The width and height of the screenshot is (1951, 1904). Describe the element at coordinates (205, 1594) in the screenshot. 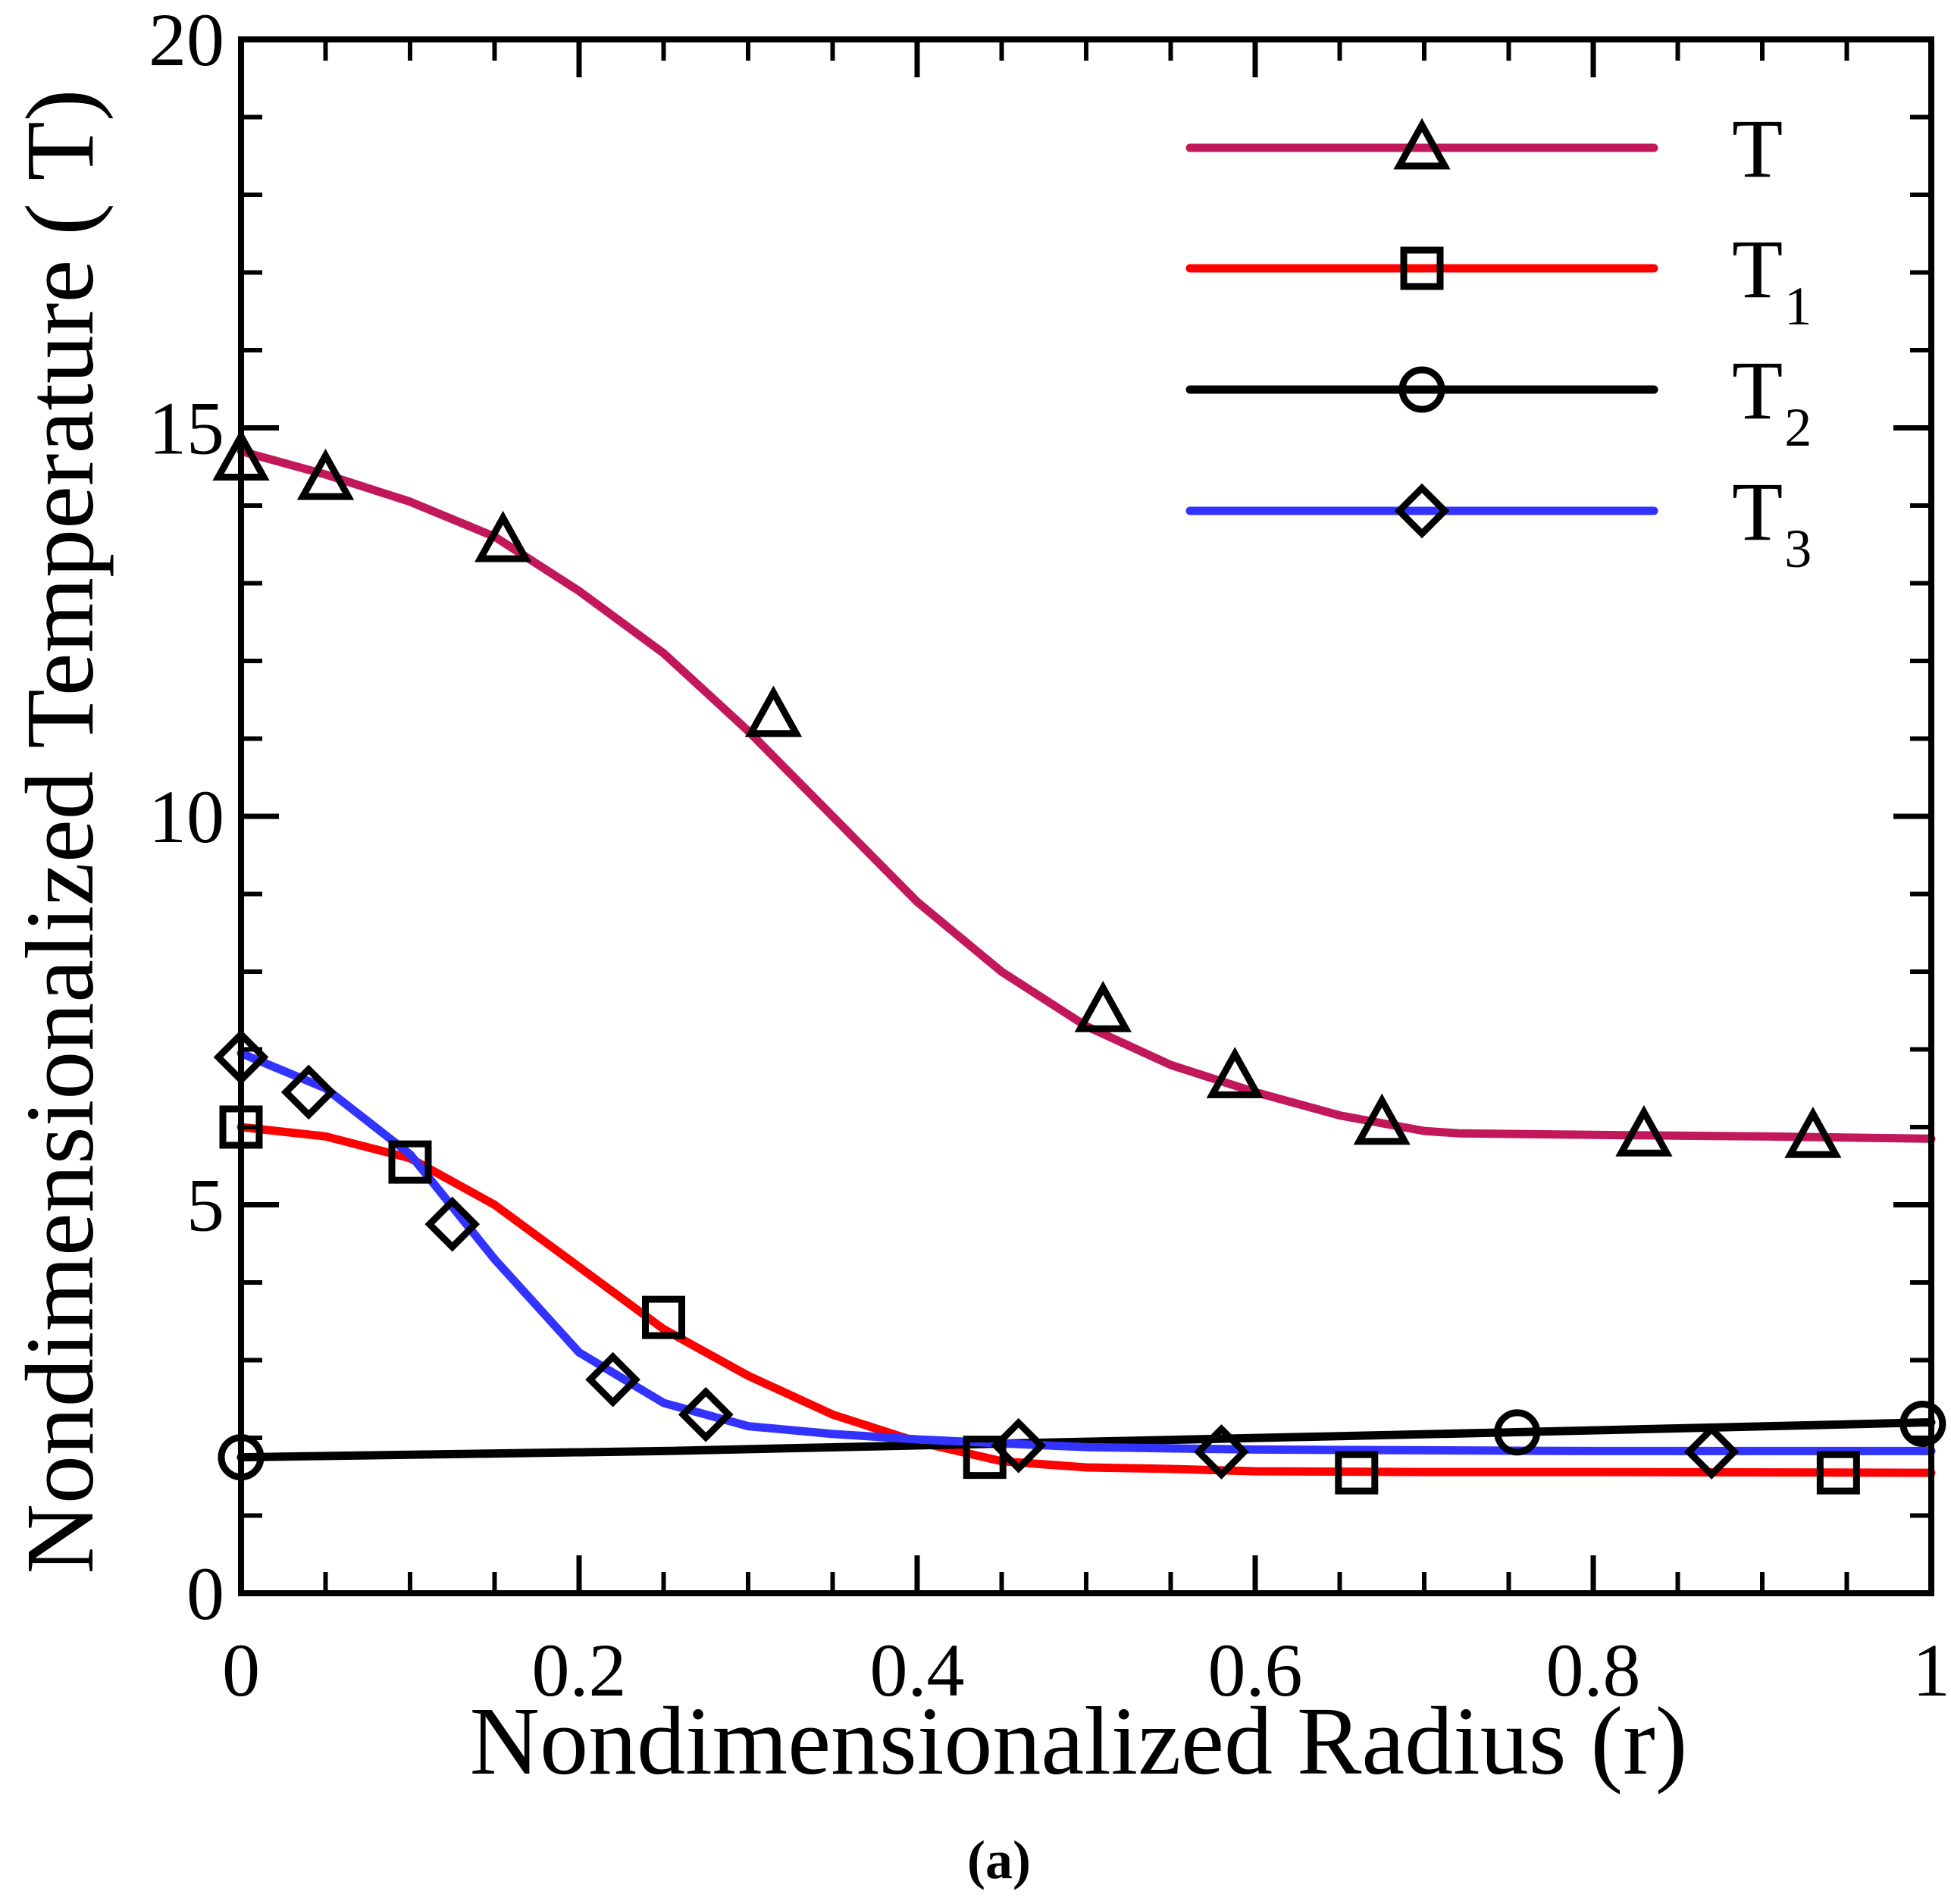

I see `y-tick-label: 0` at that location.